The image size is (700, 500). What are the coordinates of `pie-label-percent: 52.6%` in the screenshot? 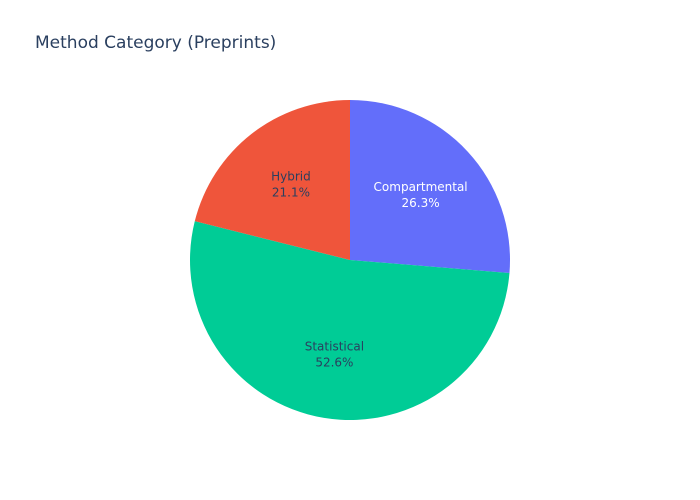 It's located at (334, 363).